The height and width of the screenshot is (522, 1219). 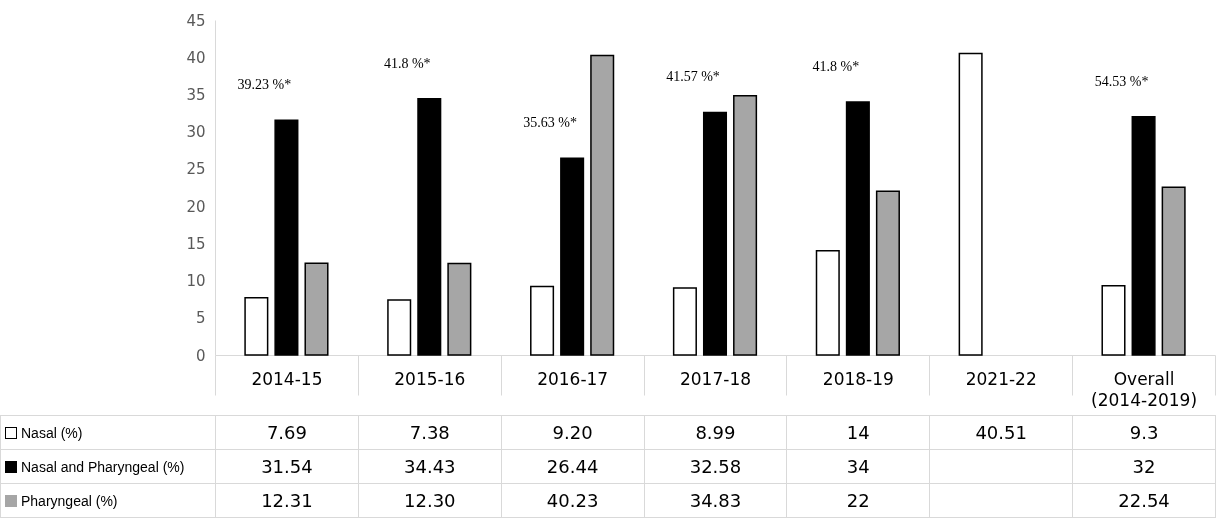 I want to click on data-label: 32, so click(x=1144, y=466).